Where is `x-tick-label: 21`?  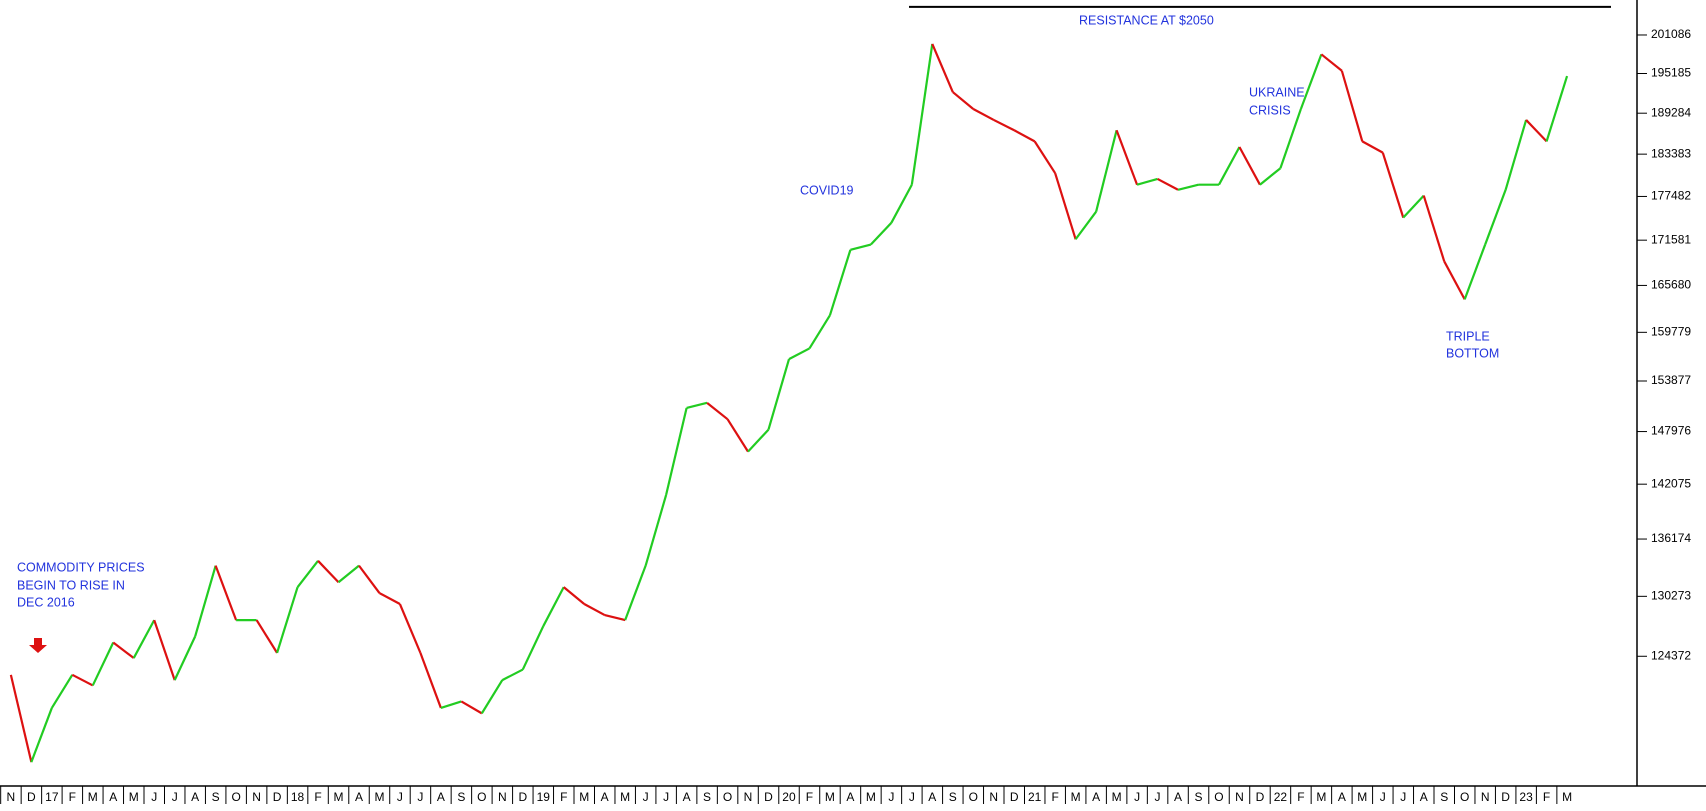 x-tick-label: 21 is located at coordinates (1035, 797).